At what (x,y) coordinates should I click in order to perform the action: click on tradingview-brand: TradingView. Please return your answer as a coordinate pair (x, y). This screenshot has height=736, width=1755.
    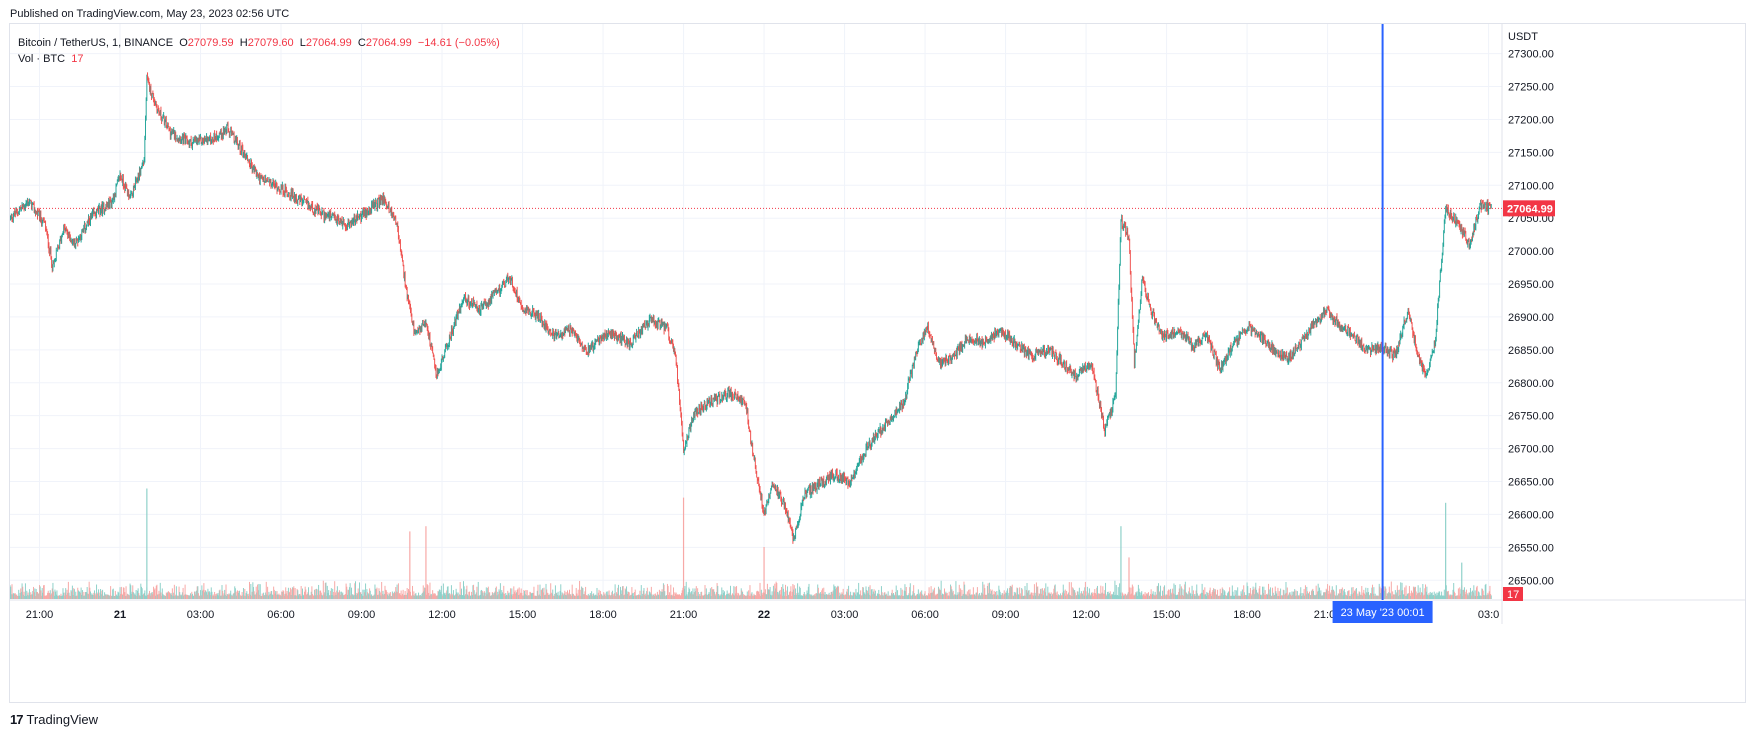
    Looking at the image, I should click on (62, 719).